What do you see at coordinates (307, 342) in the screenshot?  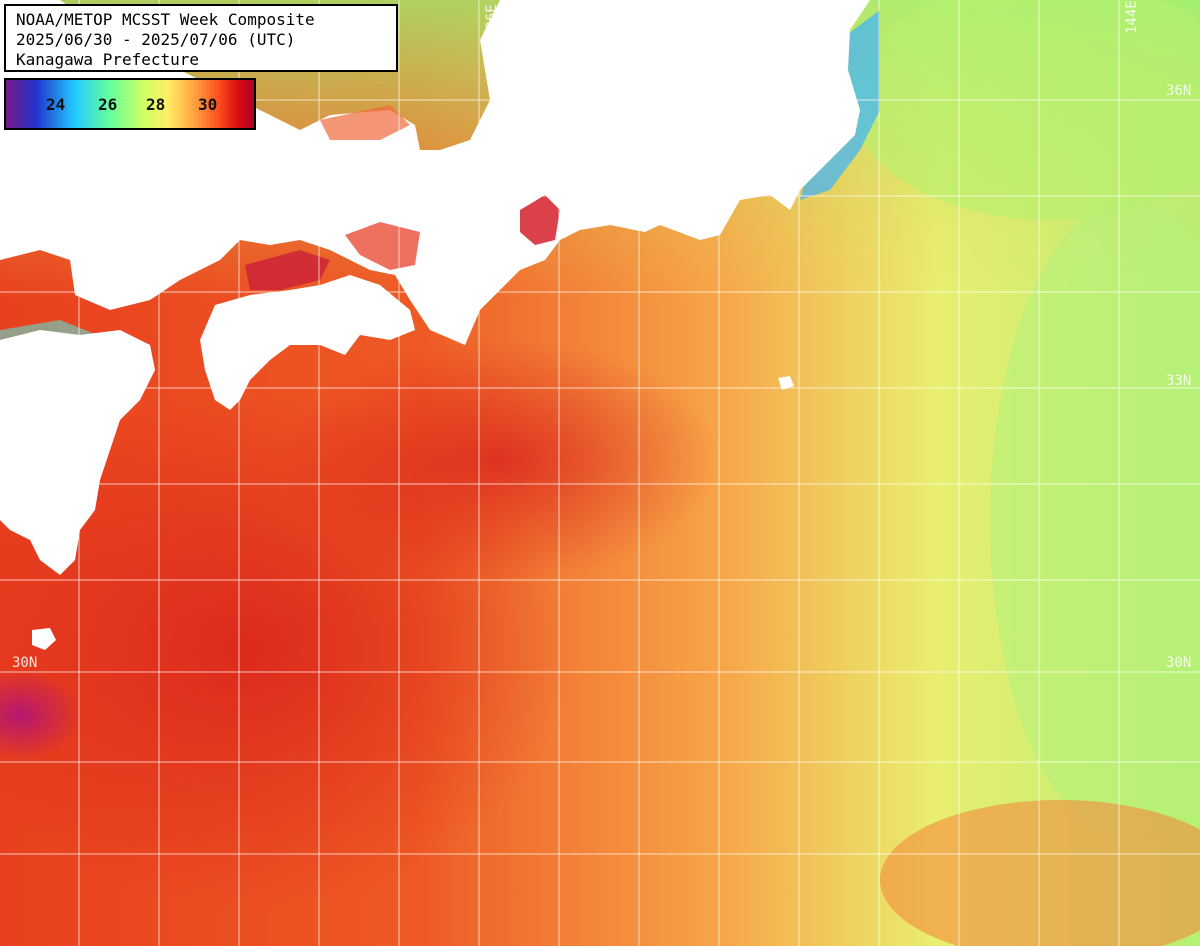 I see `land-shikoku` at bounding box center [307, 342].